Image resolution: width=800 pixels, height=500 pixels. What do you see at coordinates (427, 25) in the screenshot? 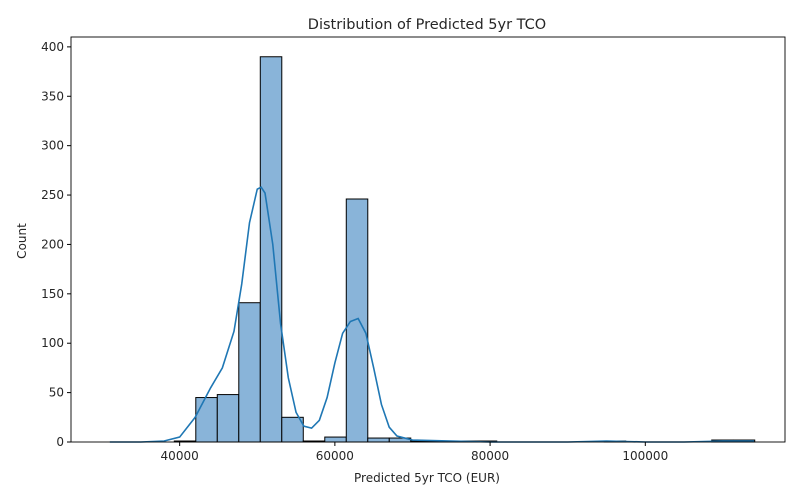
I see `chart-title: Distribution of Predicted 5yr TCO` at bounding box center [427, 25].